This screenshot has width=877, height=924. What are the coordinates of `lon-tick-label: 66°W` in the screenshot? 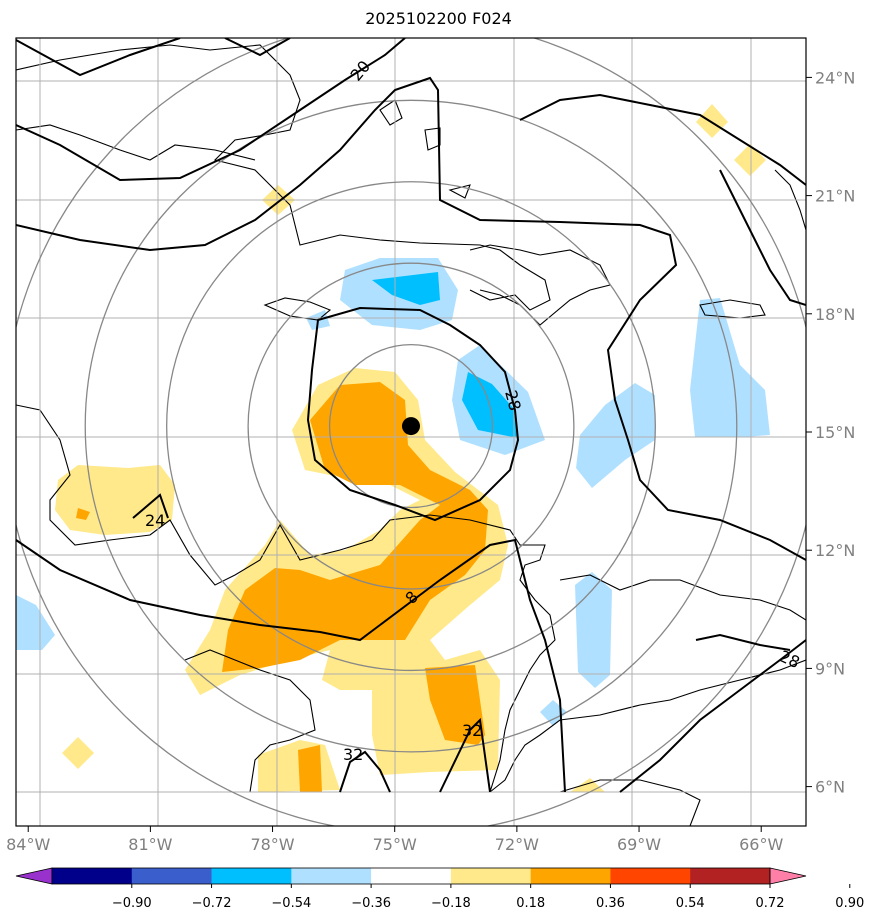 It's located at (761, 844).